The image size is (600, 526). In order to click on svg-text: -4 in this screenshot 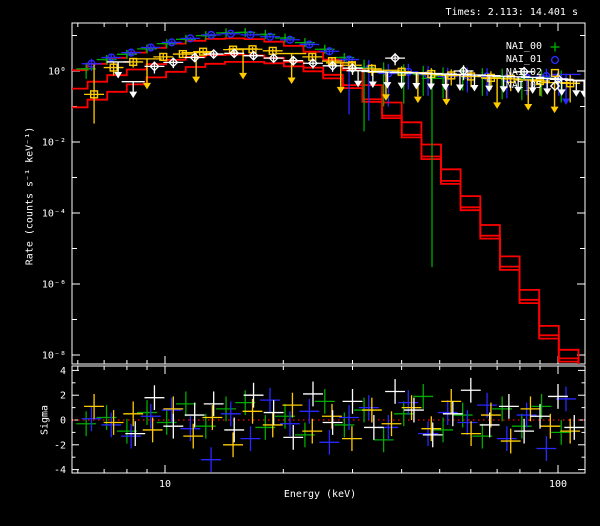, I will do `click(60, 470)`.